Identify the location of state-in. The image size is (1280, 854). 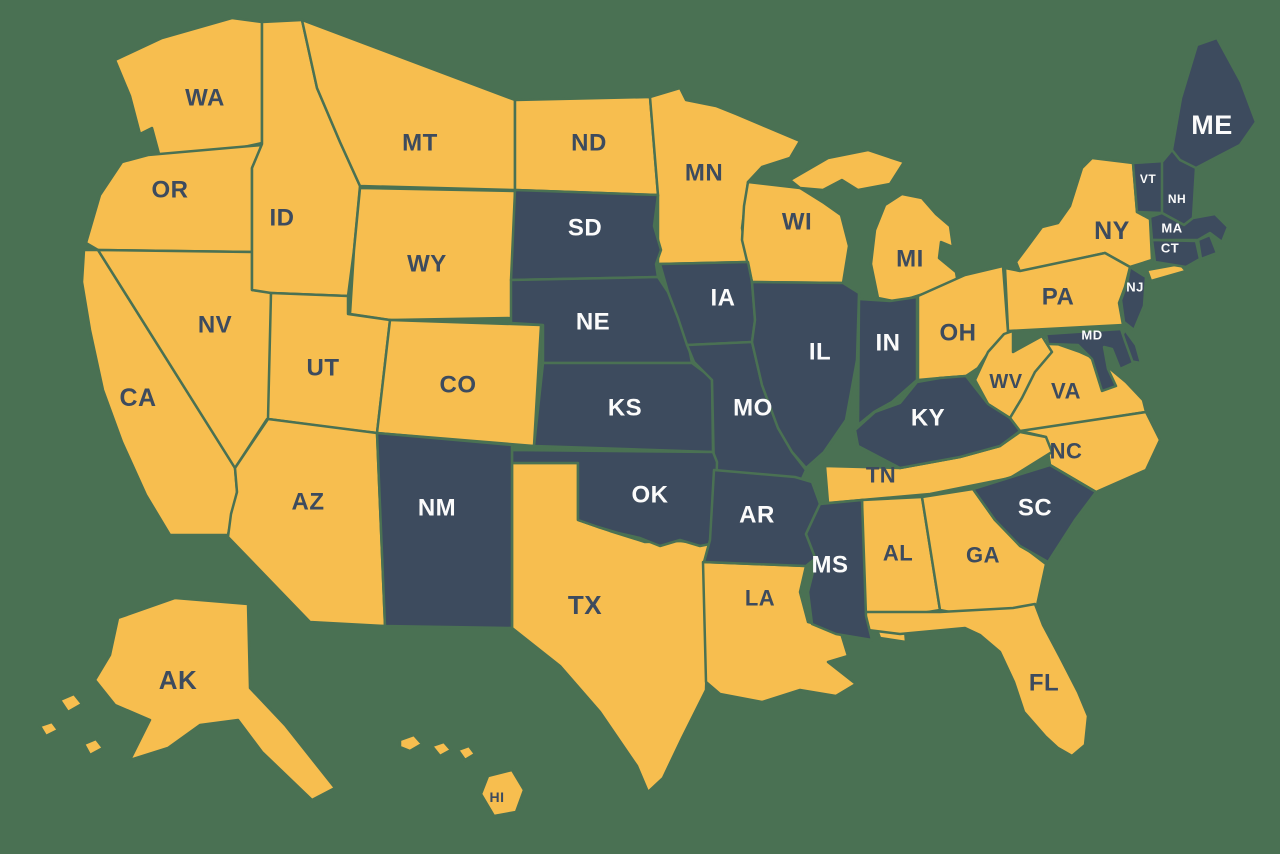
(887, 361).